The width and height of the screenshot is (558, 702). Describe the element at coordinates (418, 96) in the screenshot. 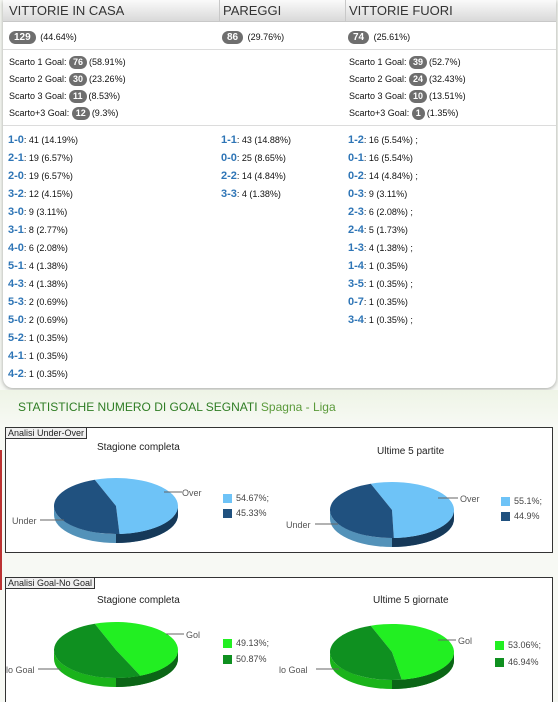

I see `margin-count: 10` at that location.